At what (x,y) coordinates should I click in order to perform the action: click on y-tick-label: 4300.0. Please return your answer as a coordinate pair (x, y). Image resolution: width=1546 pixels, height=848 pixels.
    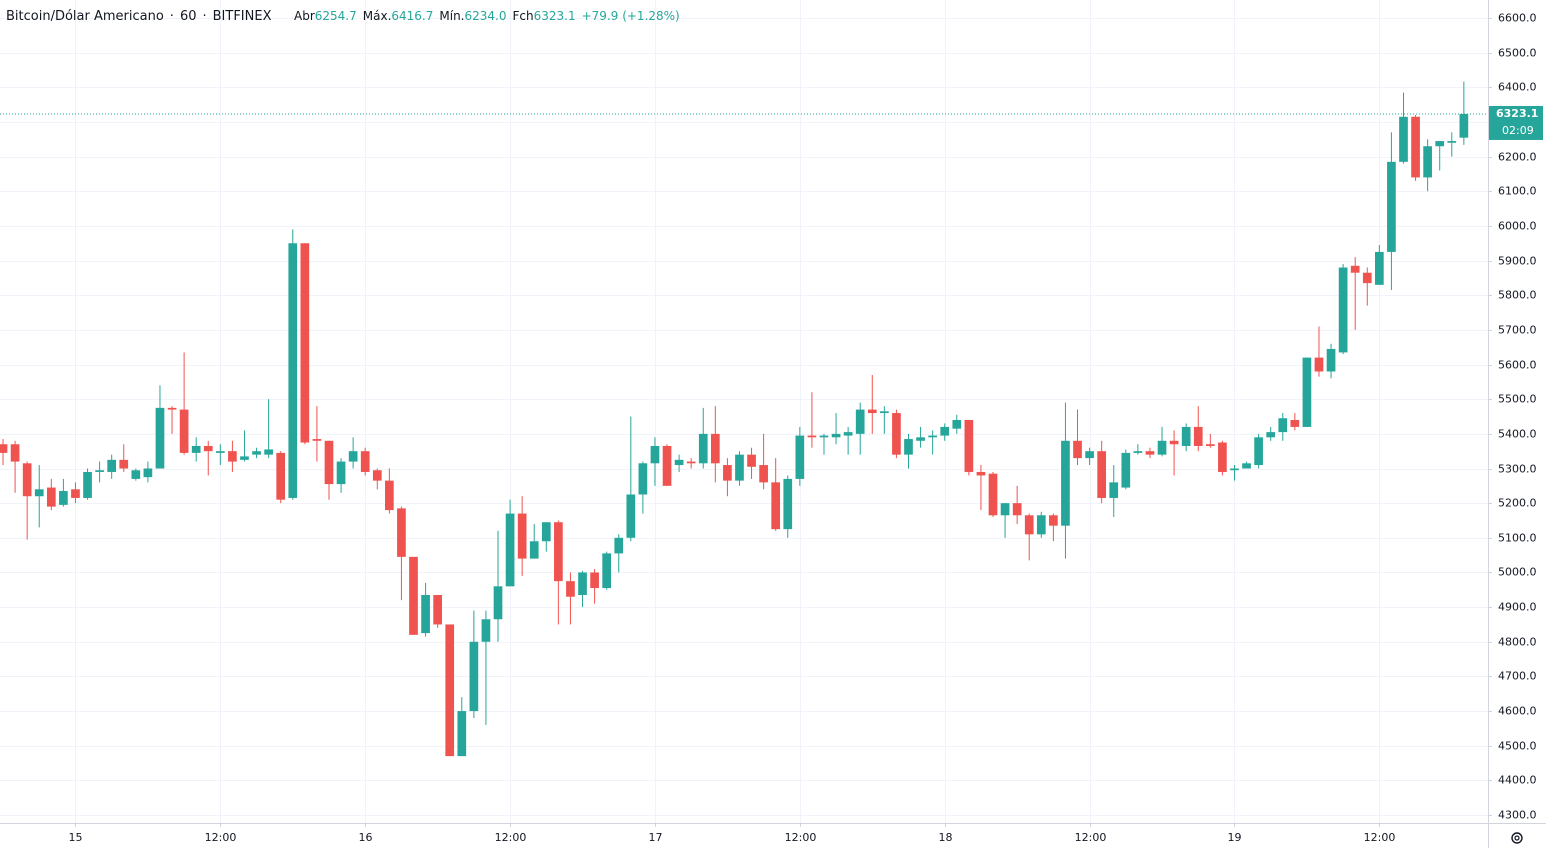
    Looking at the image, I should click on (1517, 815).